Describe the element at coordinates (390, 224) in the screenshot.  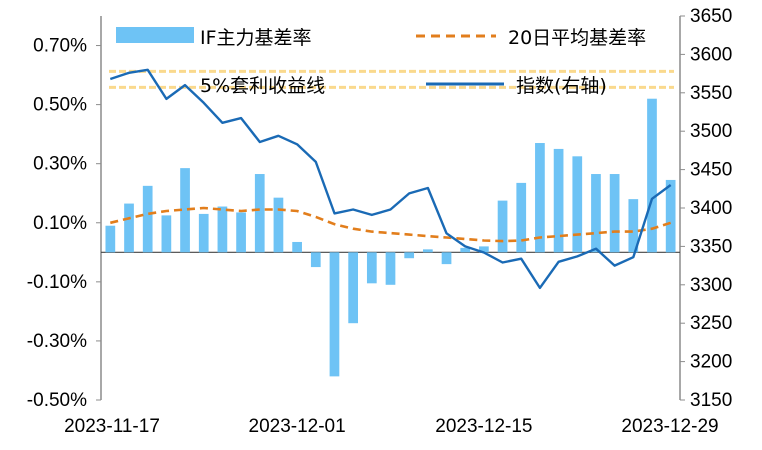
I see `ma20-basis-line` at that location.